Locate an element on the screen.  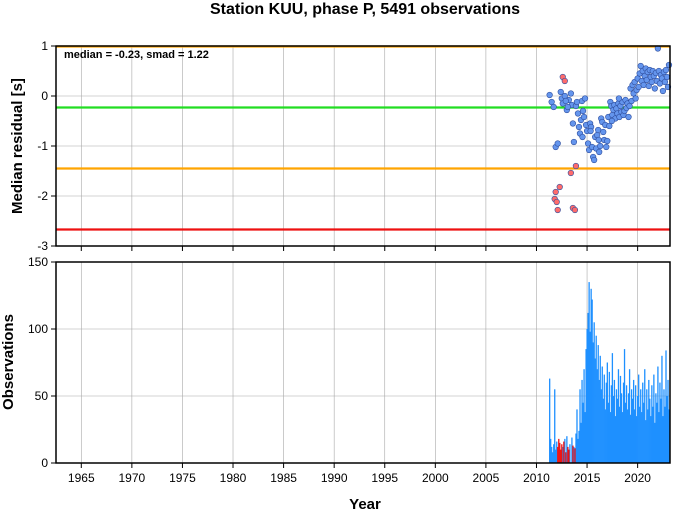
y-tick-label: -2 is located at coordinates (42, 196).